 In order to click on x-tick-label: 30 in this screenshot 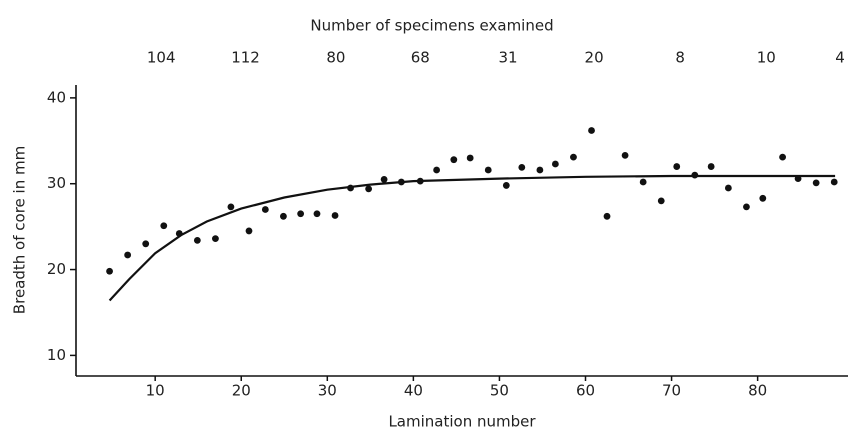, I will do `click(327, 391)`.